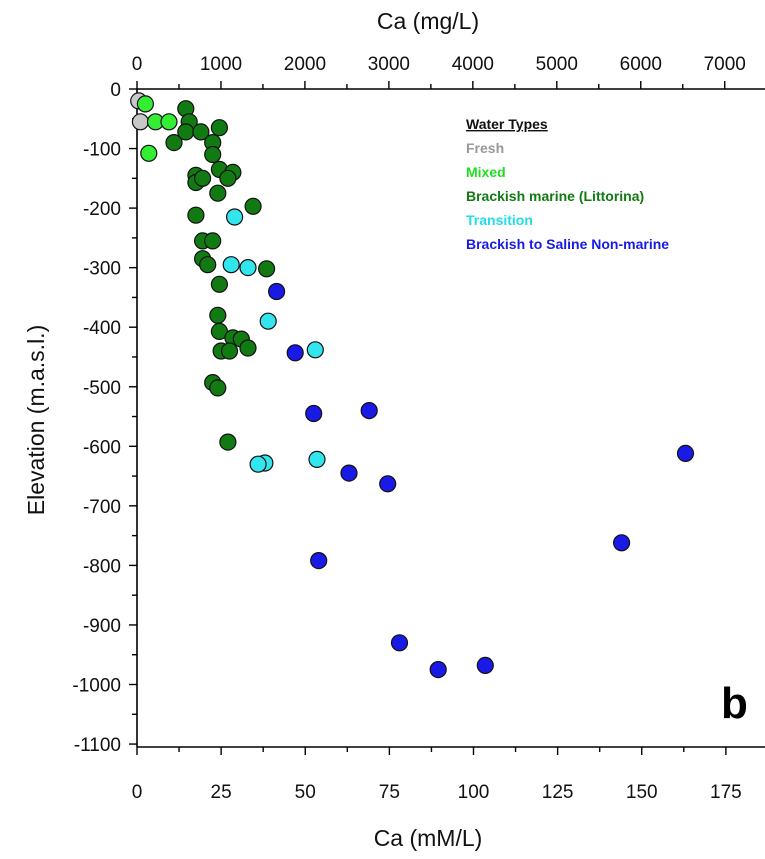 The image size is (765, 859). What do you see at coordinates (734, 703) in the screenshot?
I see `panel-label: b` at bounding box center [734, 703].